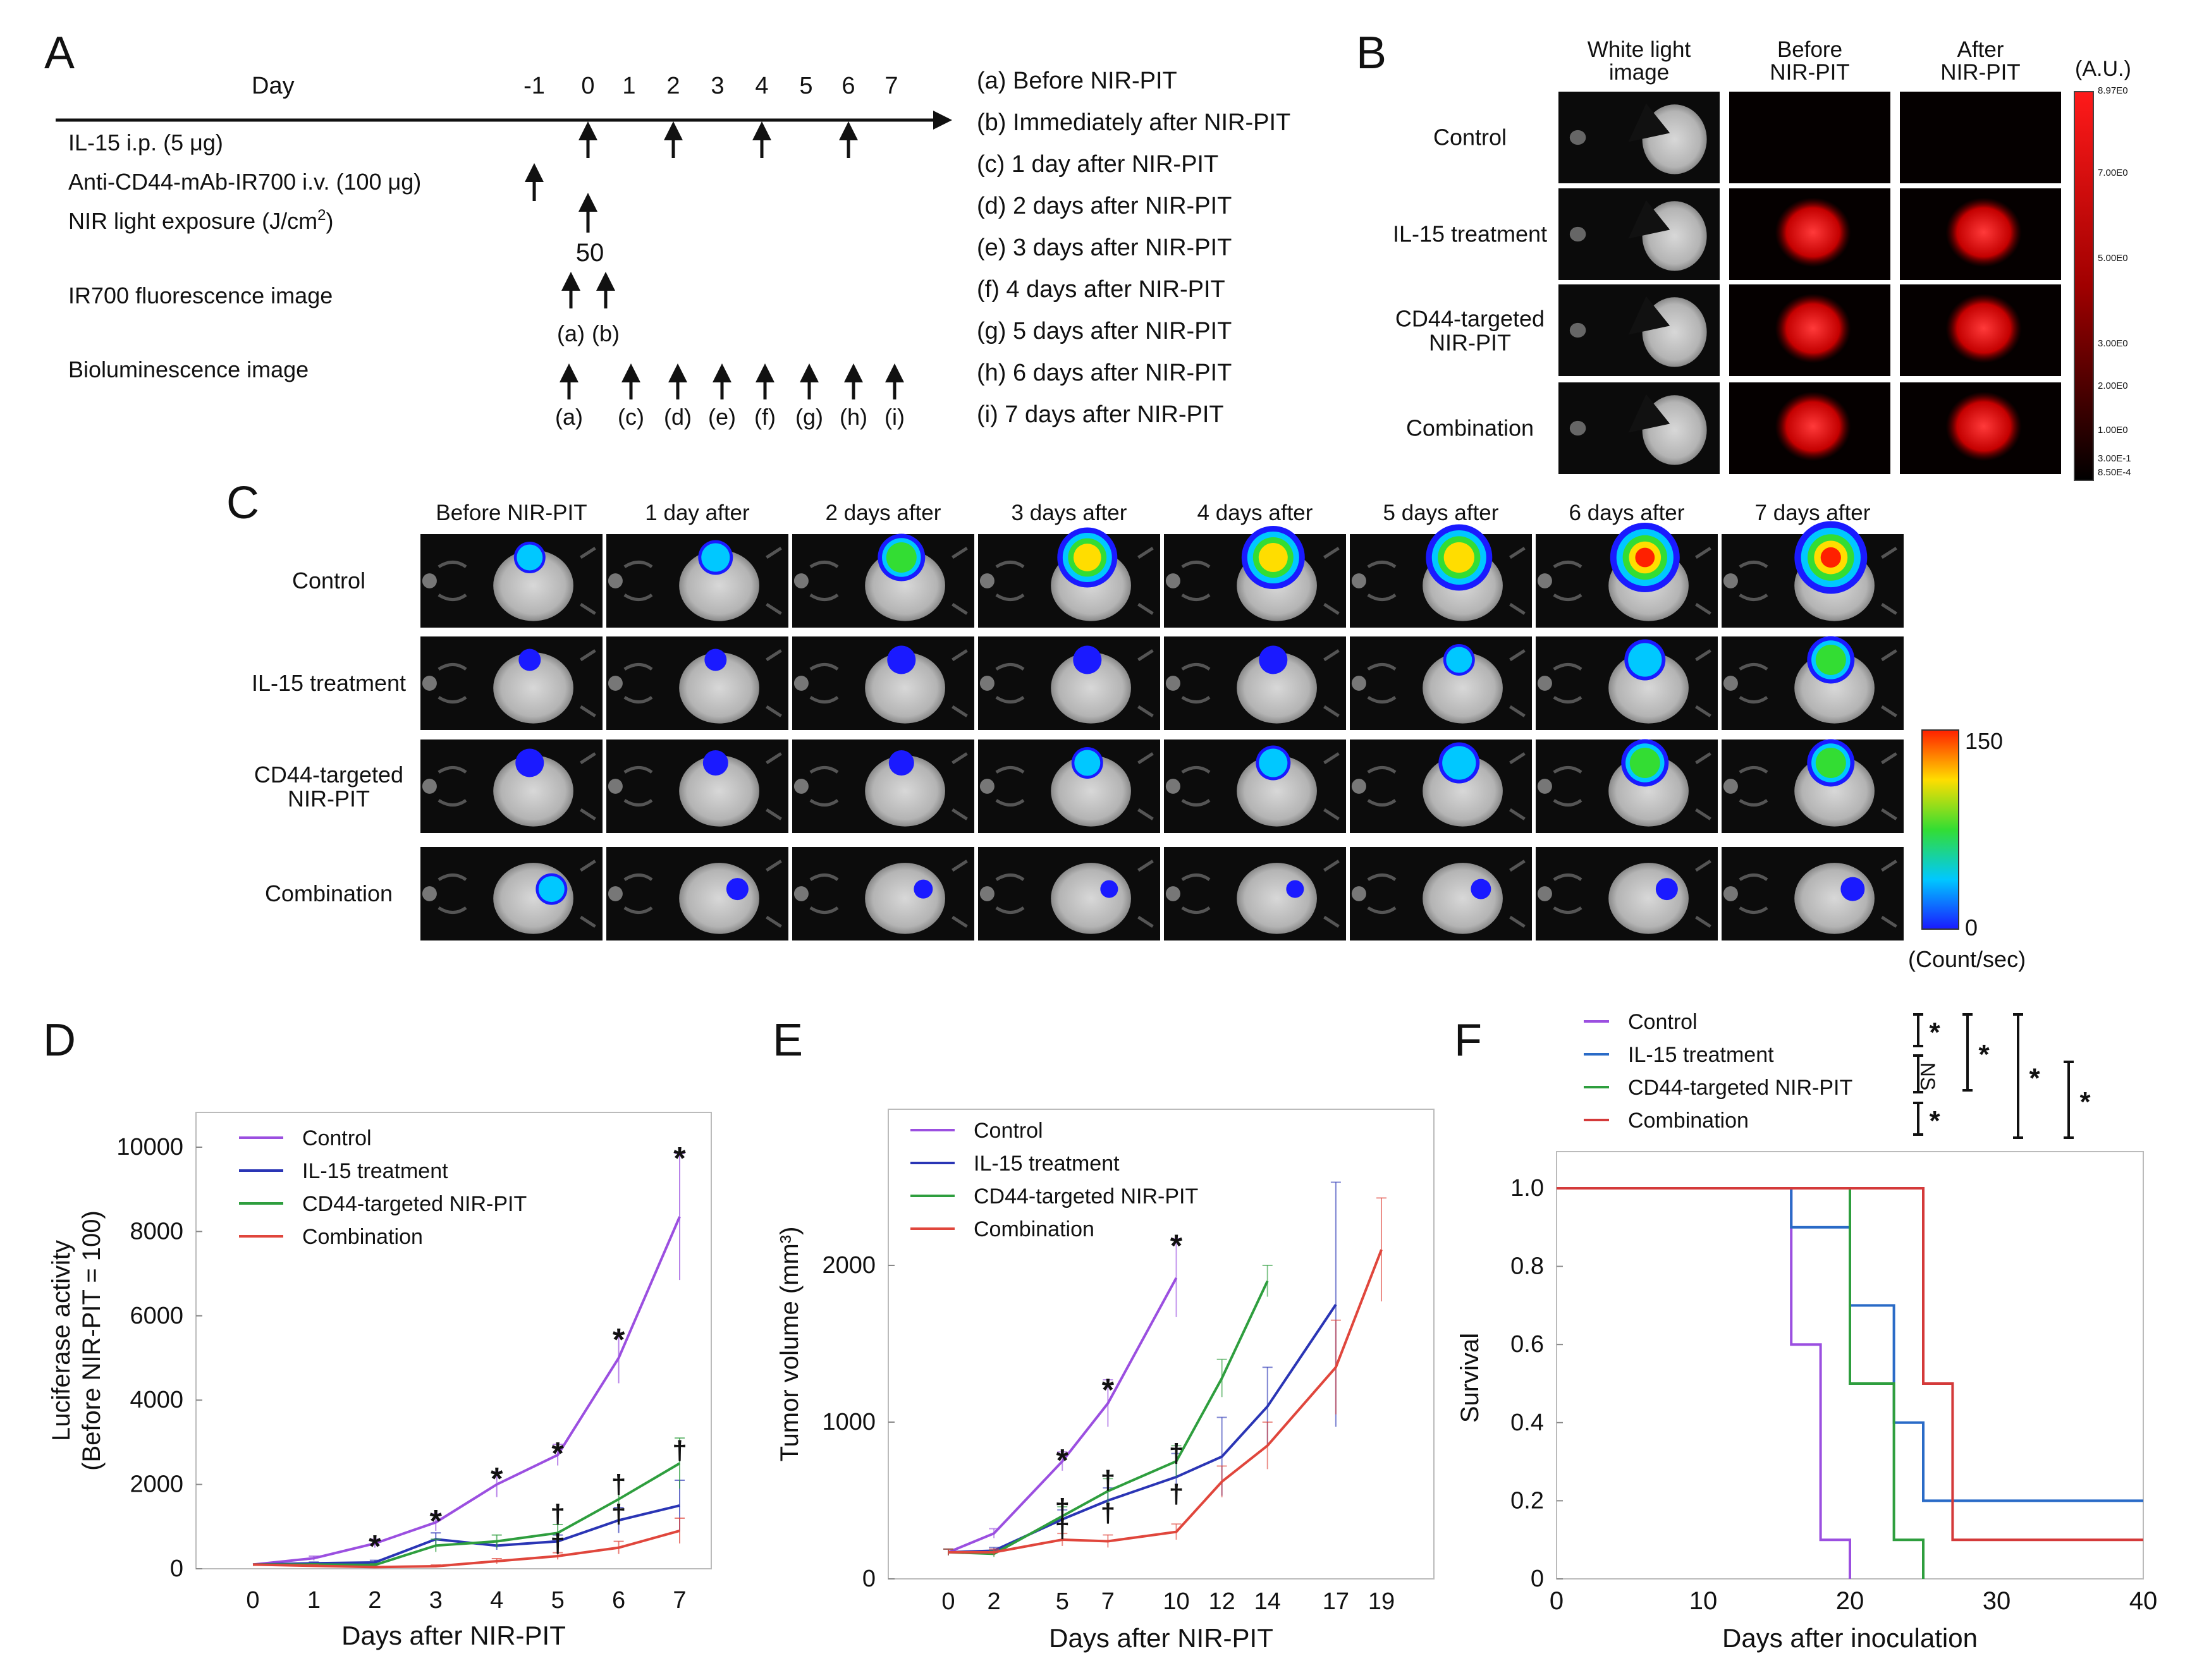  What do you see at coordinates (200, 221) in the screenshot?
I see `row-nir-light: NIR light exposure (J/cm2)` at bounding box center [200, 221].